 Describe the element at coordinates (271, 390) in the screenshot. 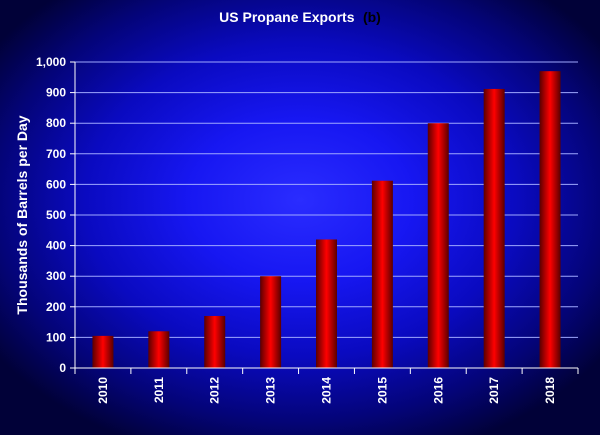

I see `x-tick-label: 2013` at that location.